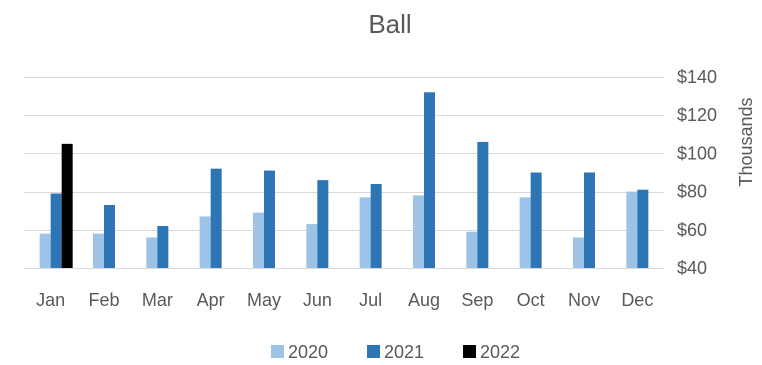 The image size is (762, 365). What do you see at coordinates (317, 300) in the screenshot?
I see `x-tick-label: Jun` at bounding box center [317, 300].